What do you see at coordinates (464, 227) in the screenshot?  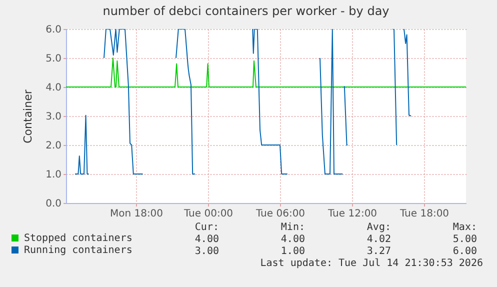 I see `text: Max:` at bounding box center [464, 227].